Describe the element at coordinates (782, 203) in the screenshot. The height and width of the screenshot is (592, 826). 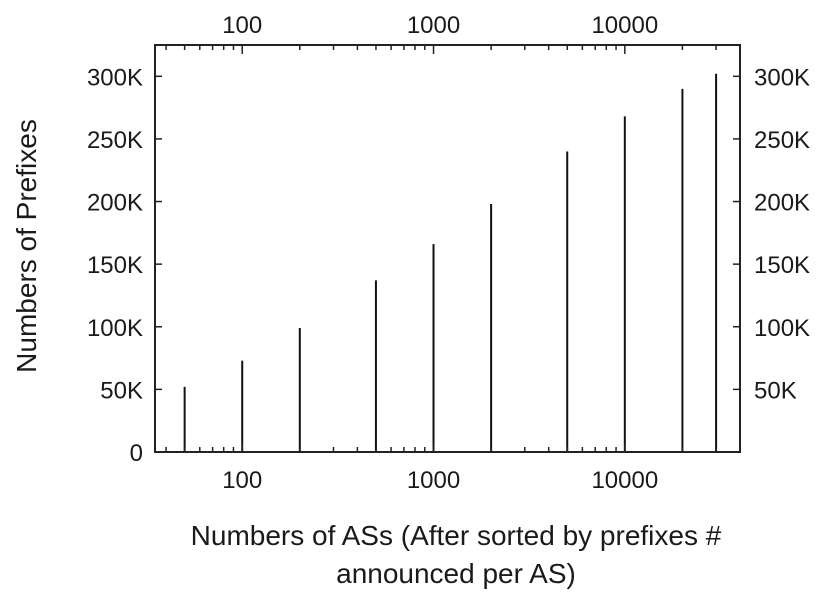
I see `y-tick-label-right: 200K` at that location.